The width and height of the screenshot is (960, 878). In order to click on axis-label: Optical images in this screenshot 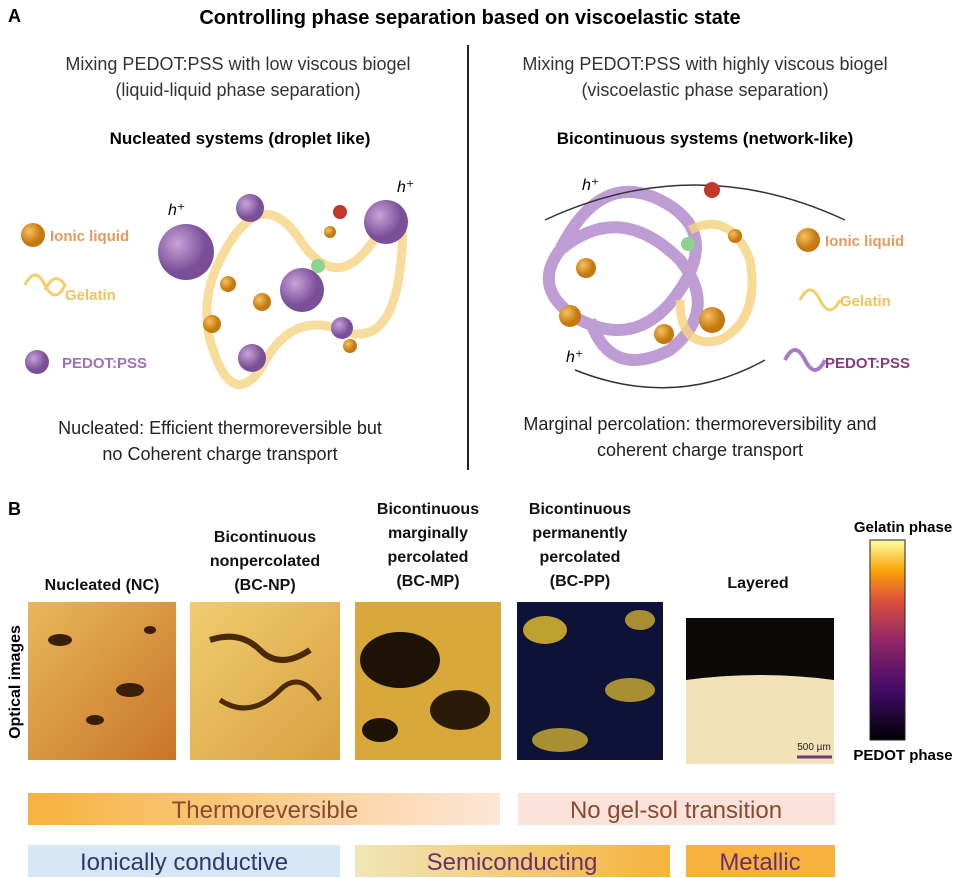, I will do `click(15, 682)`.